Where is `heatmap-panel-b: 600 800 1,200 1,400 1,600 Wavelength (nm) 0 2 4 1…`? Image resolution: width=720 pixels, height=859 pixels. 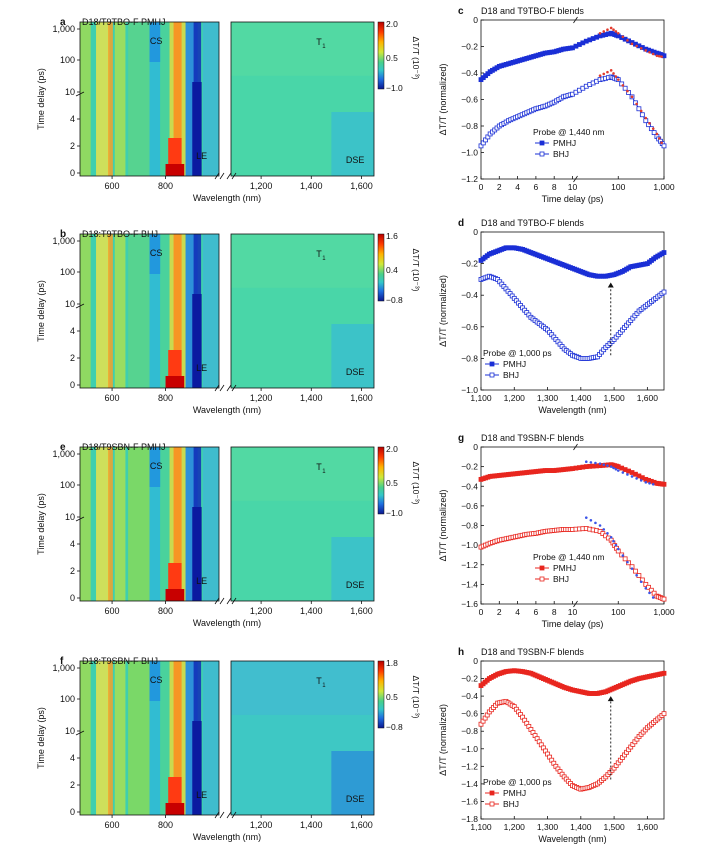 heatmap-panel-b: 600 800 1,200 1,400 1,600 Wavelength (nm) 0 2 4 1… is located at coordinates (228, 322).